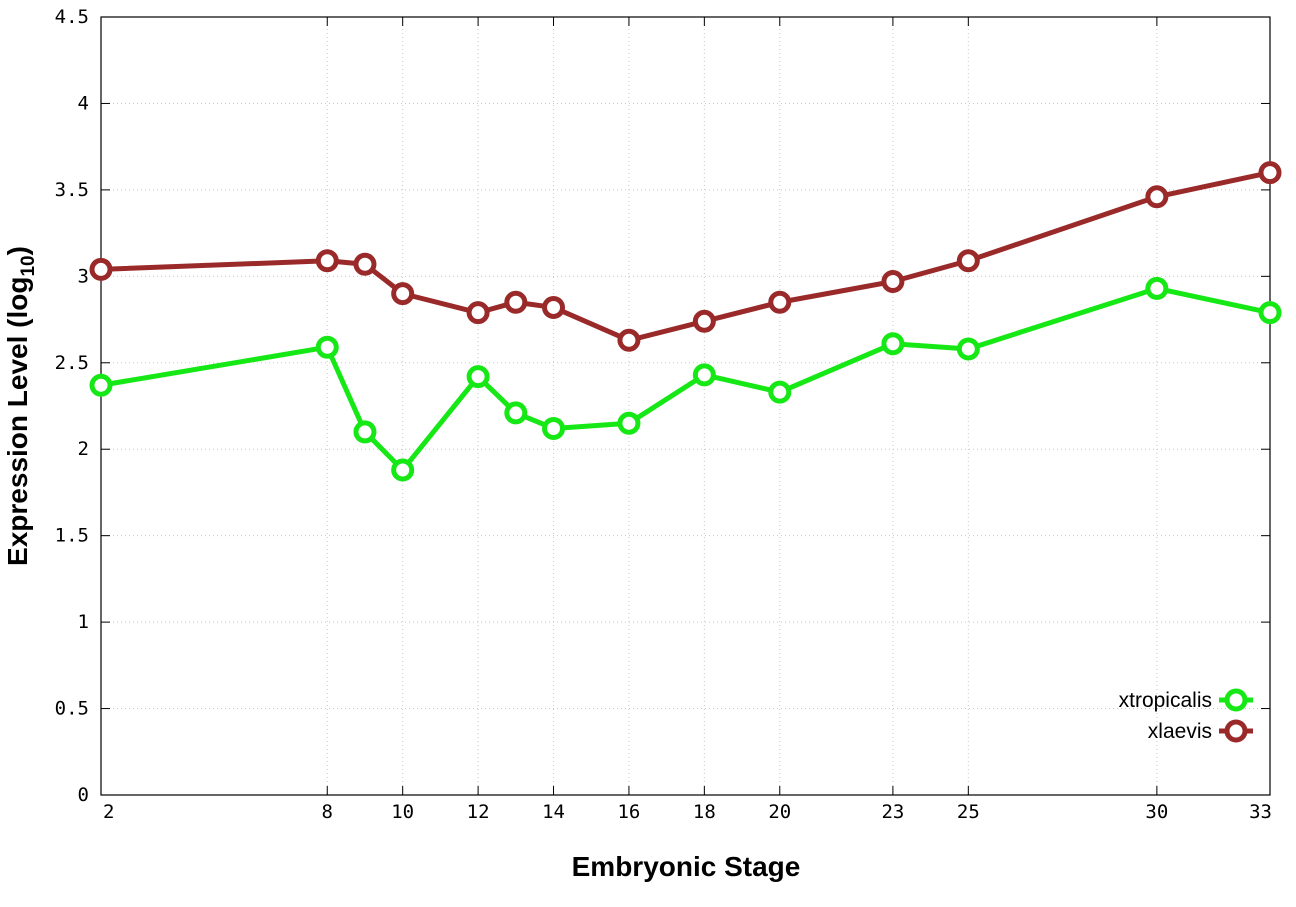 The width and height of the screenshot is (1296, 907). Describe the element at coordinates (628, 812) in the screenshot. I see `x-tick-label: 16` at that location.